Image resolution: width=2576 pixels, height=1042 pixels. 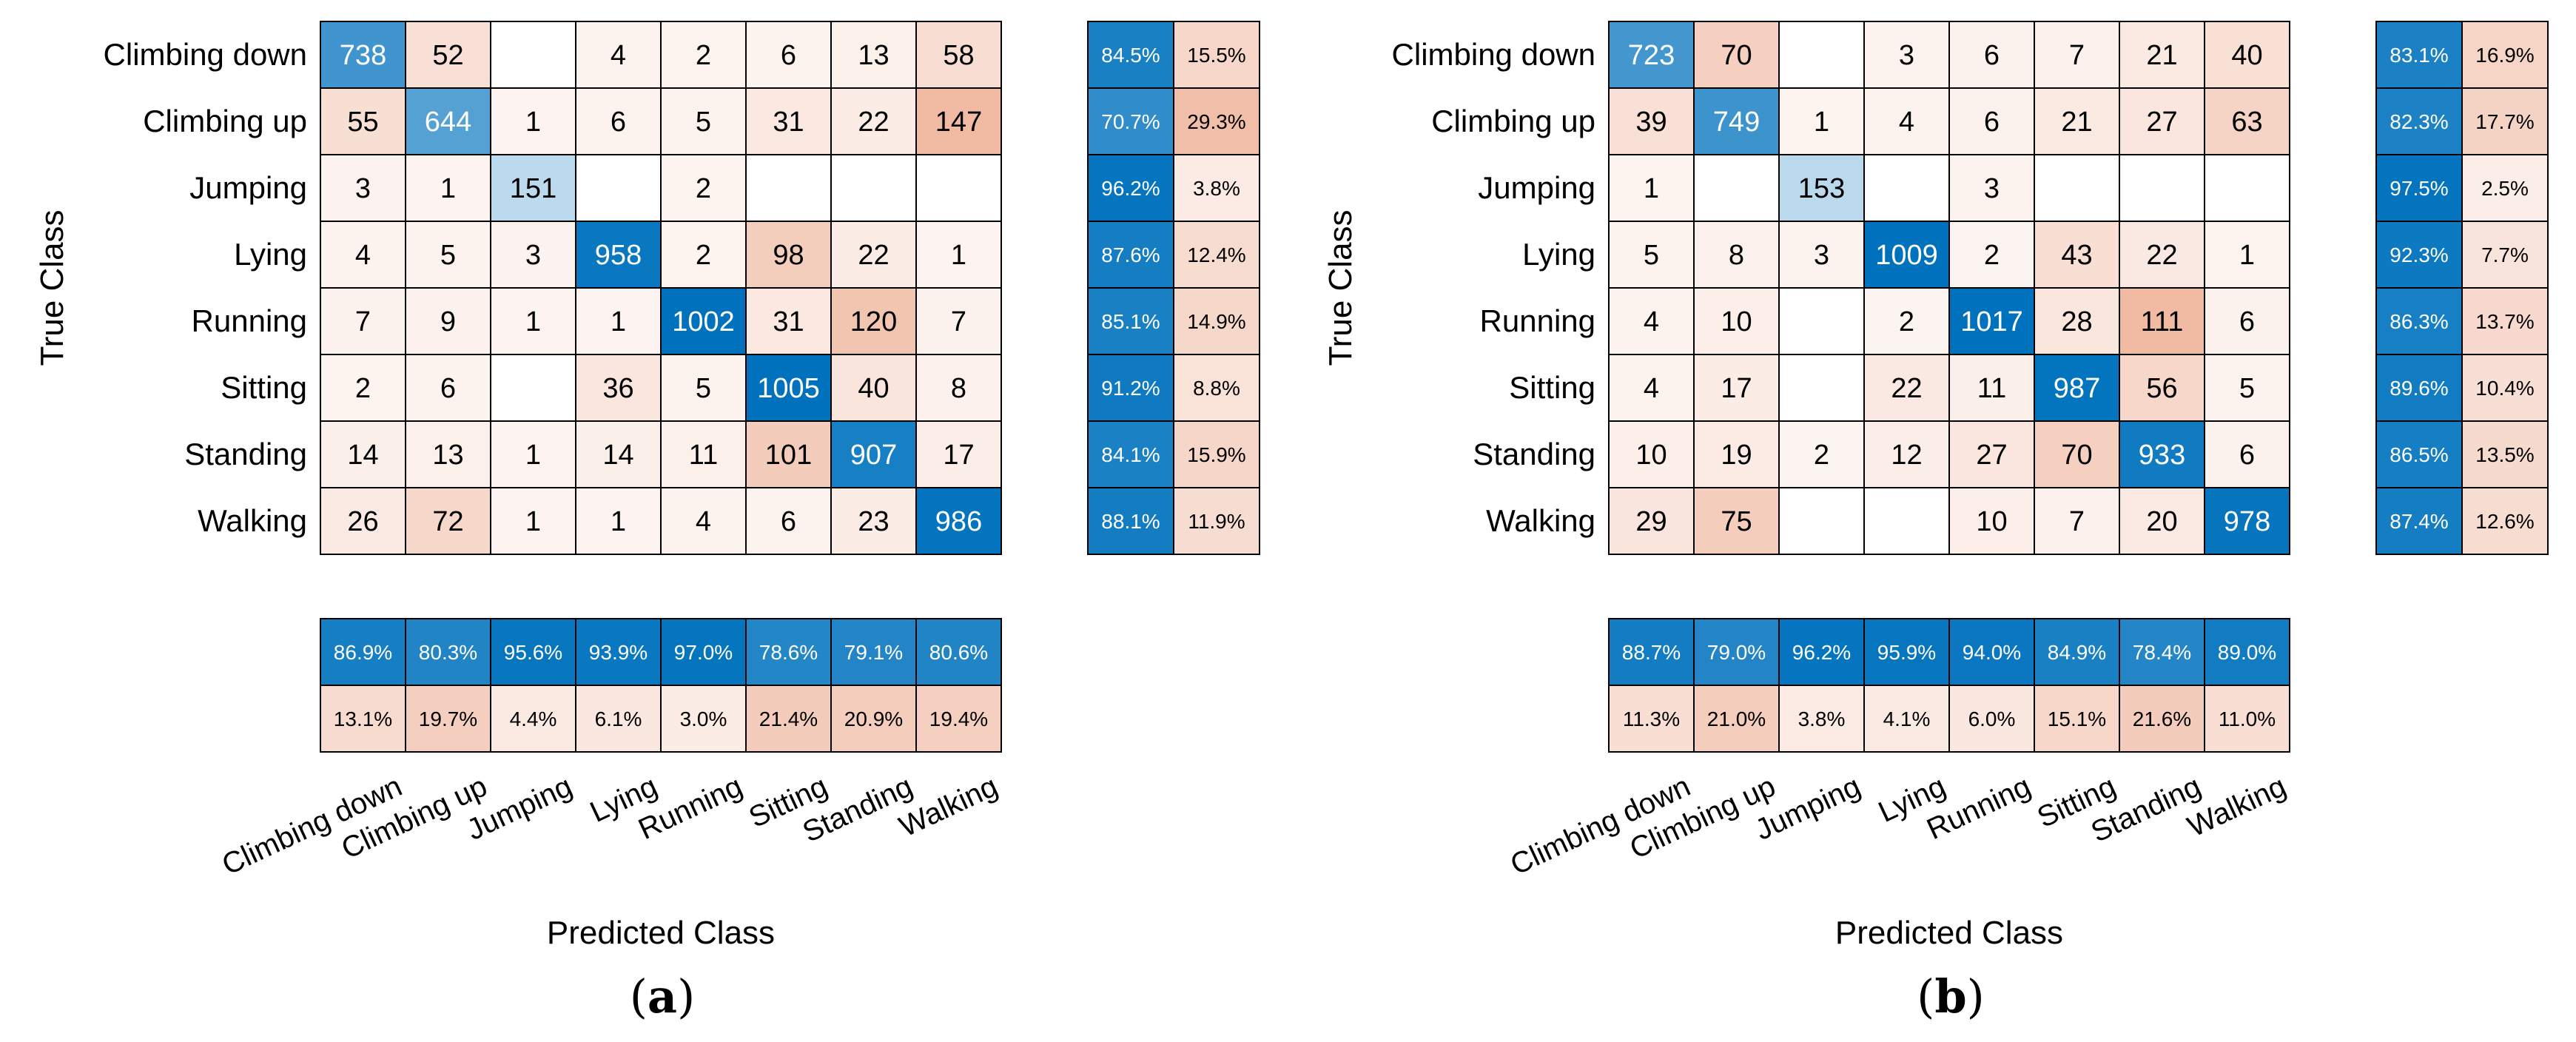 What do you see at coordinates (1991, 389) in the screenshot?
I see `cell-value: 11` at bounding box center [1991, 389].